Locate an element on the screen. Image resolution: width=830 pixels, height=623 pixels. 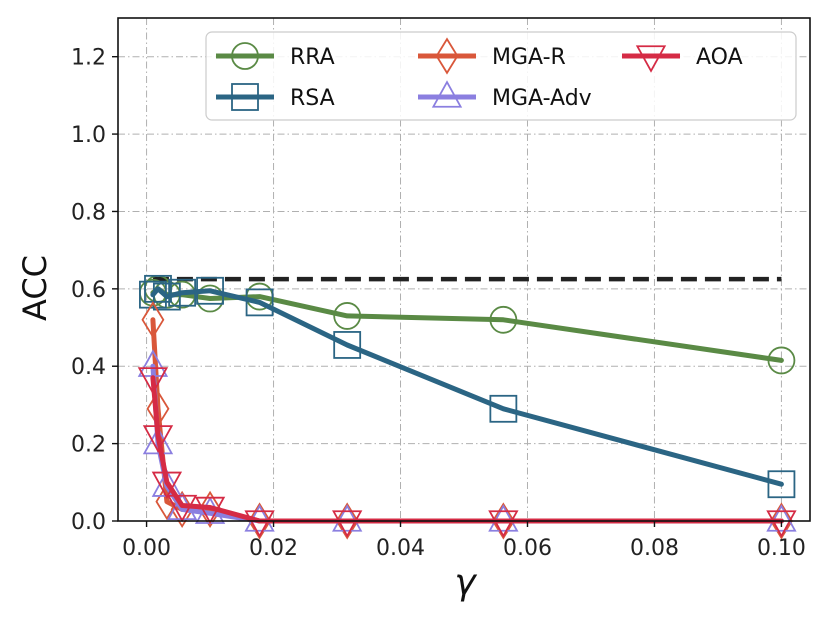
legend-marker-mga-r is located at coordinates (447, 56).